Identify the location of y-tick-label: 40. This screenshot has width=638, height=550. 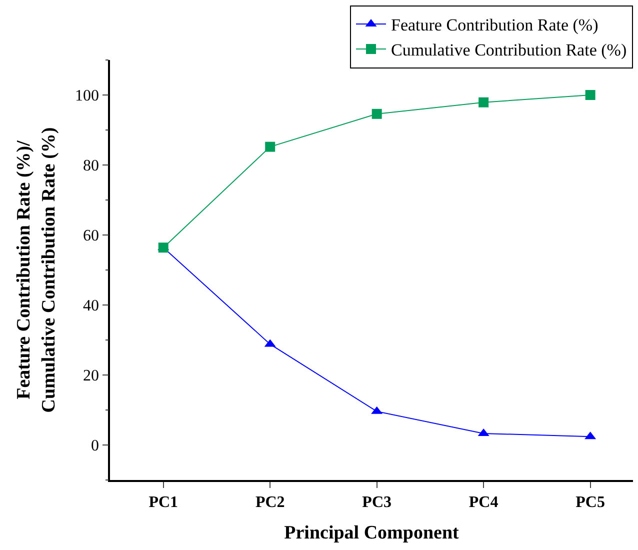
(91, 306).